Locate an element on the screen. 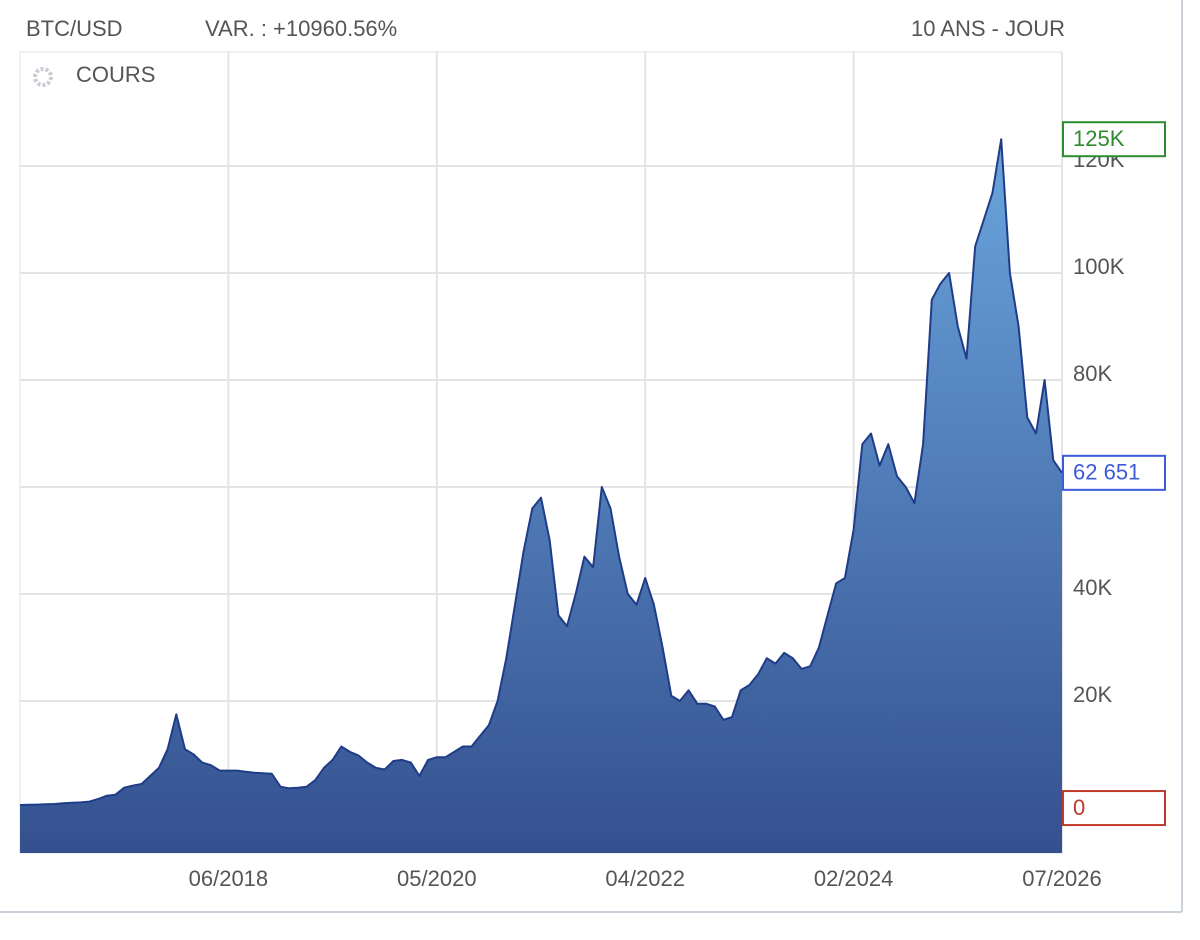 The height and width of the screenshot is (940, 1200). value-box-label: 0 is located at coordinates (1079, 807).